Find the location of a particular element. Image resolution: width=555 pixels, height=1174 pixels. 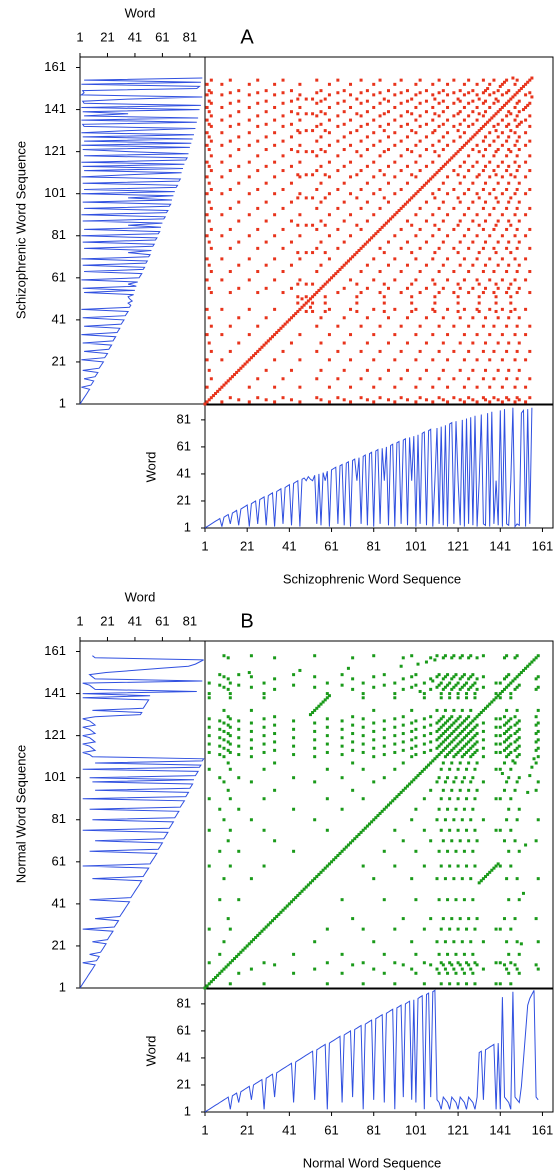

y-tick-label: 21 is located at coordinates (59, 360).